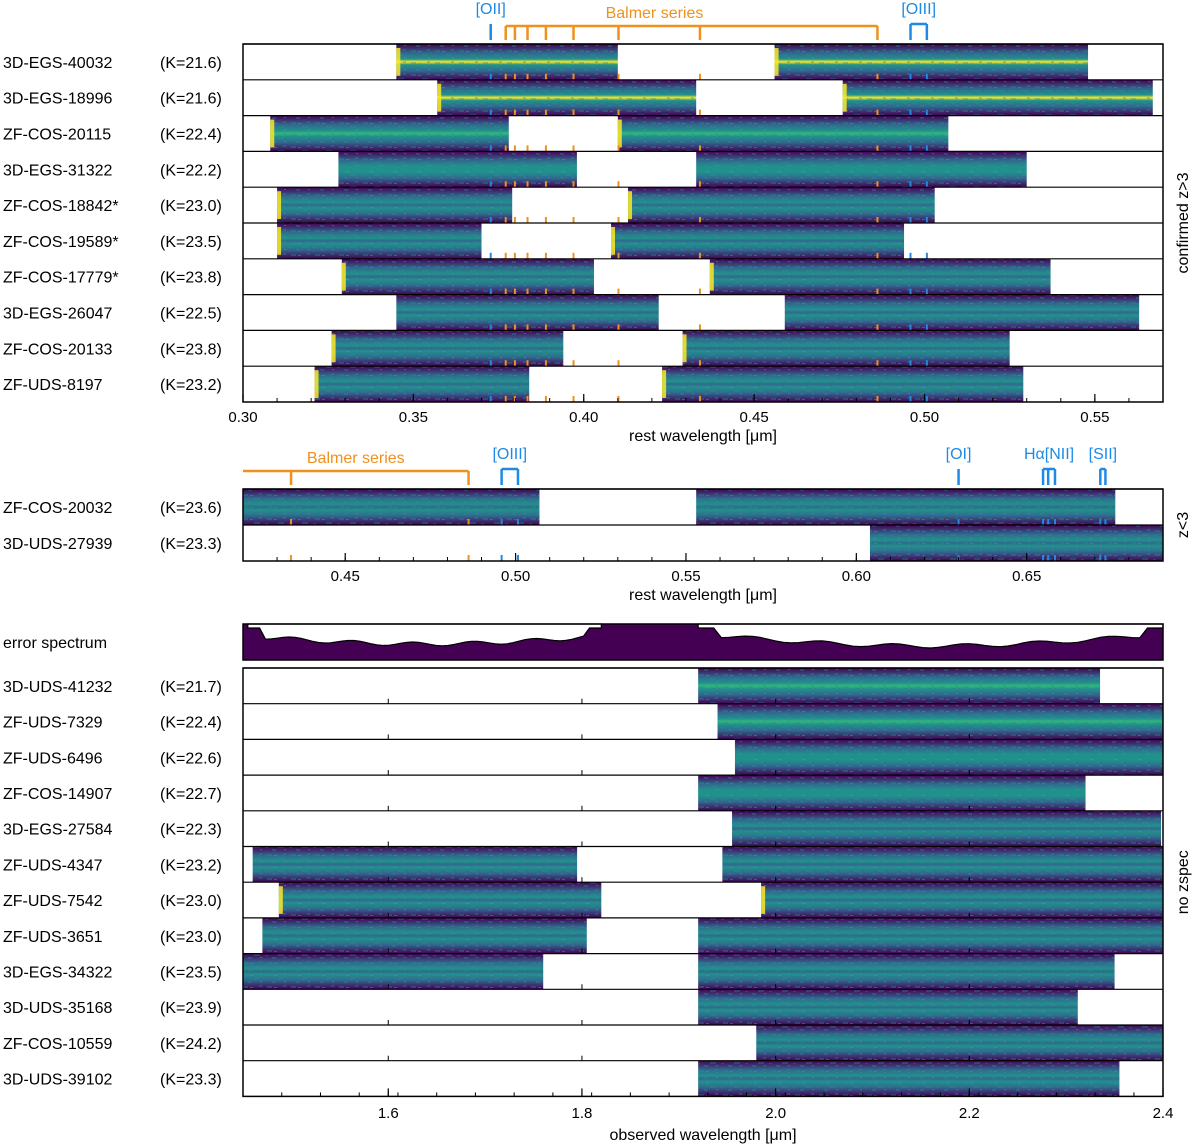 This screenshot has height=1148, width=1200. What do you see at coordinates (703, 398) in the screenshot?
I see `x-axis` at bounding box center [703, 398].